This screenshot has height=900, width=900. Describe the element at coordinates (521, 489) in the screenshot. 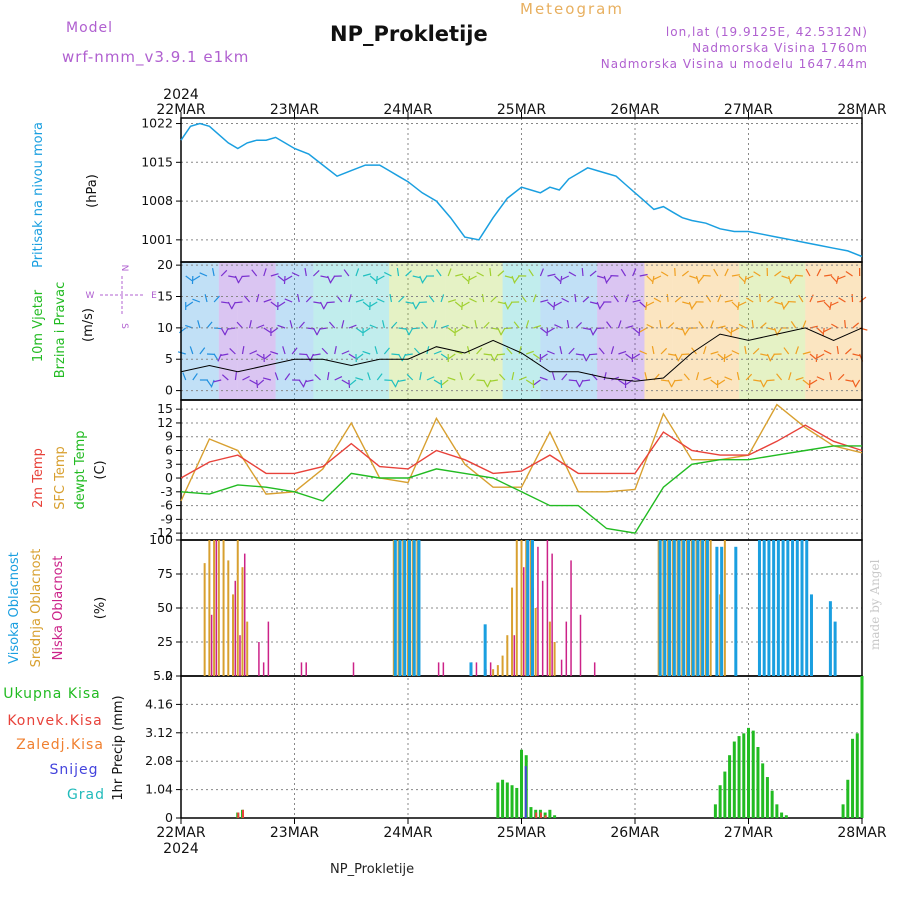

I see `dewpt-line` at that location.